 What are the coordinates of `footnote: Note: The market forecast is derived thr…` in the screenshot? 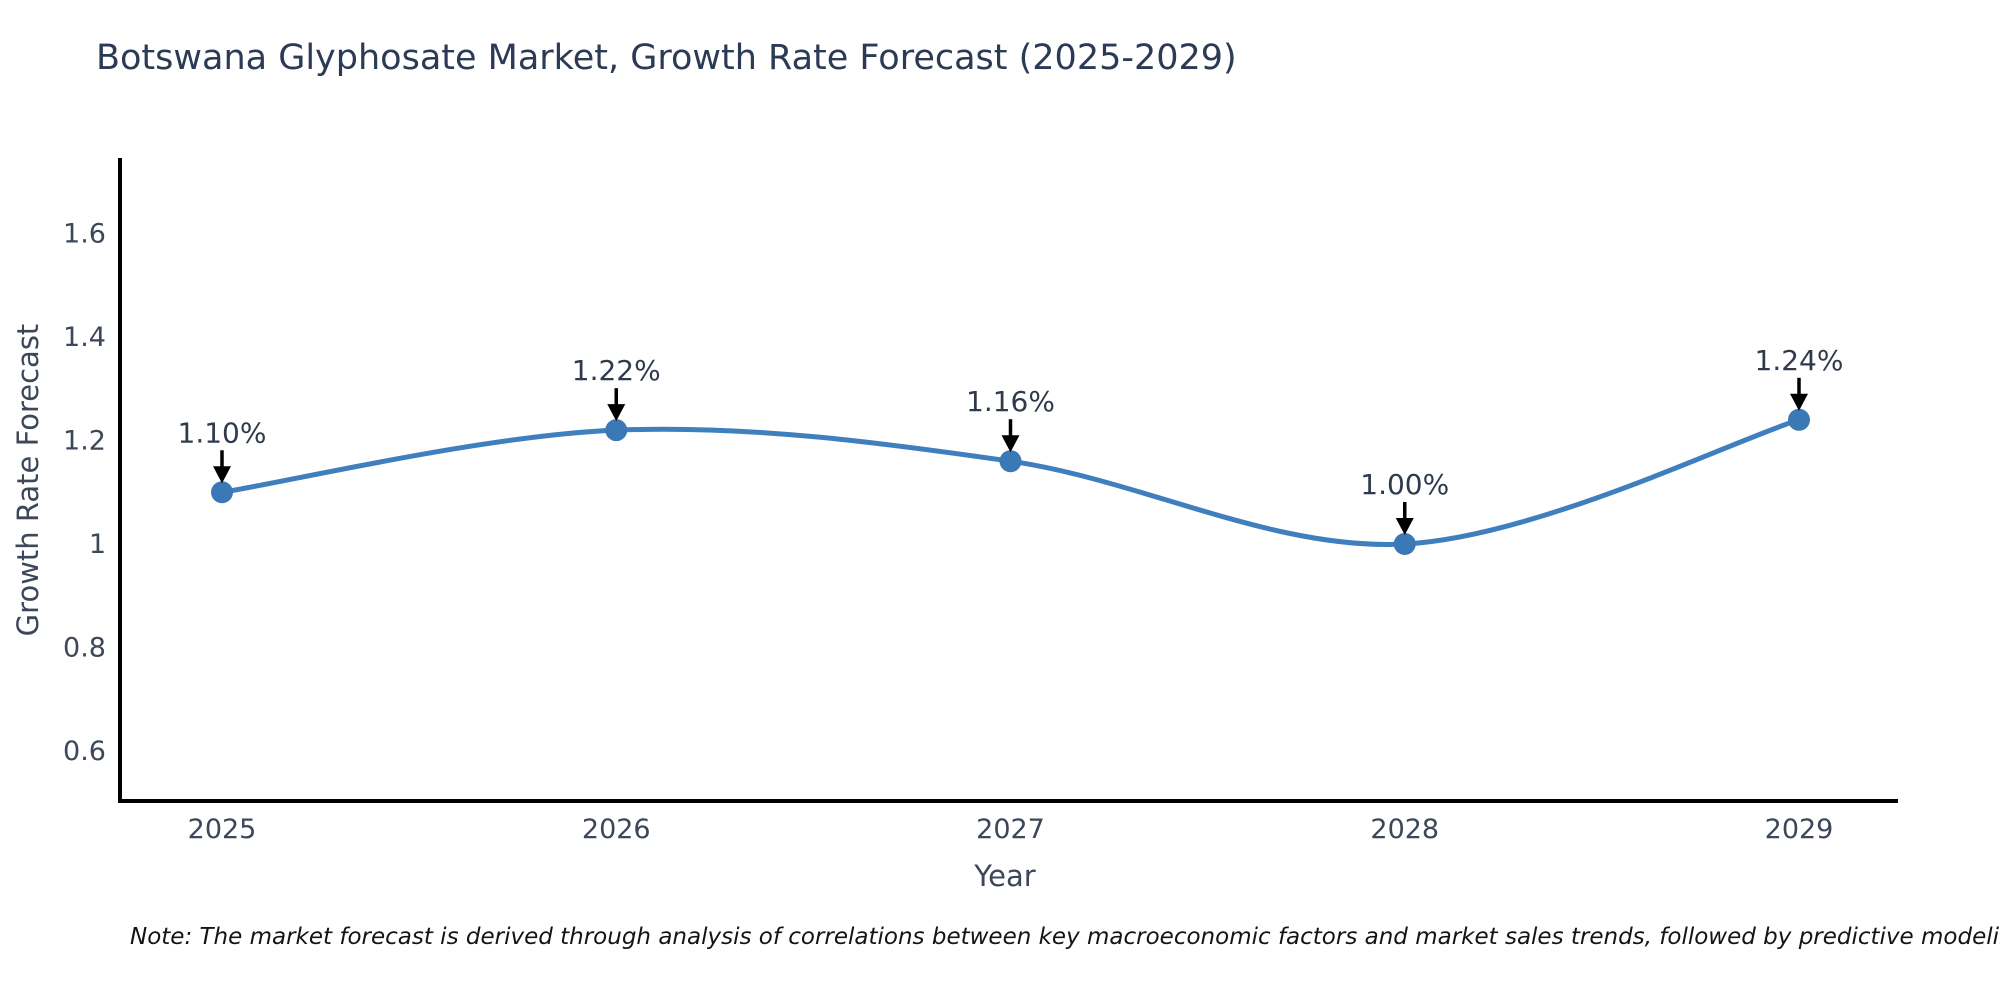 It's located at (1065, 937).